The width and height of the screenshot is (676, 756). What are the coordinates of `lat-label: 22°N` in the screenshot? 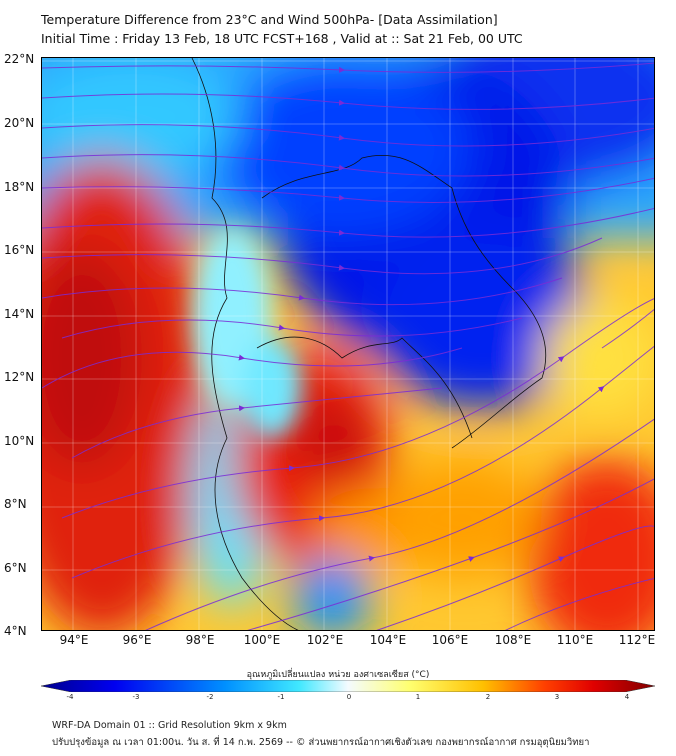 It's located at (19, 59).